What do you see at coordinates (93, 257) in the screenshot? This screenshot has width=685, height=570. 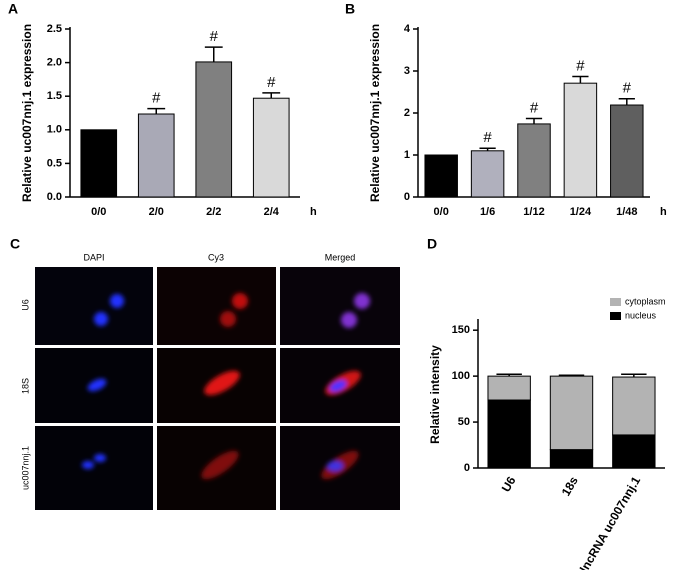 I see `column-header: DAPI` at bounding box center [93, 257].